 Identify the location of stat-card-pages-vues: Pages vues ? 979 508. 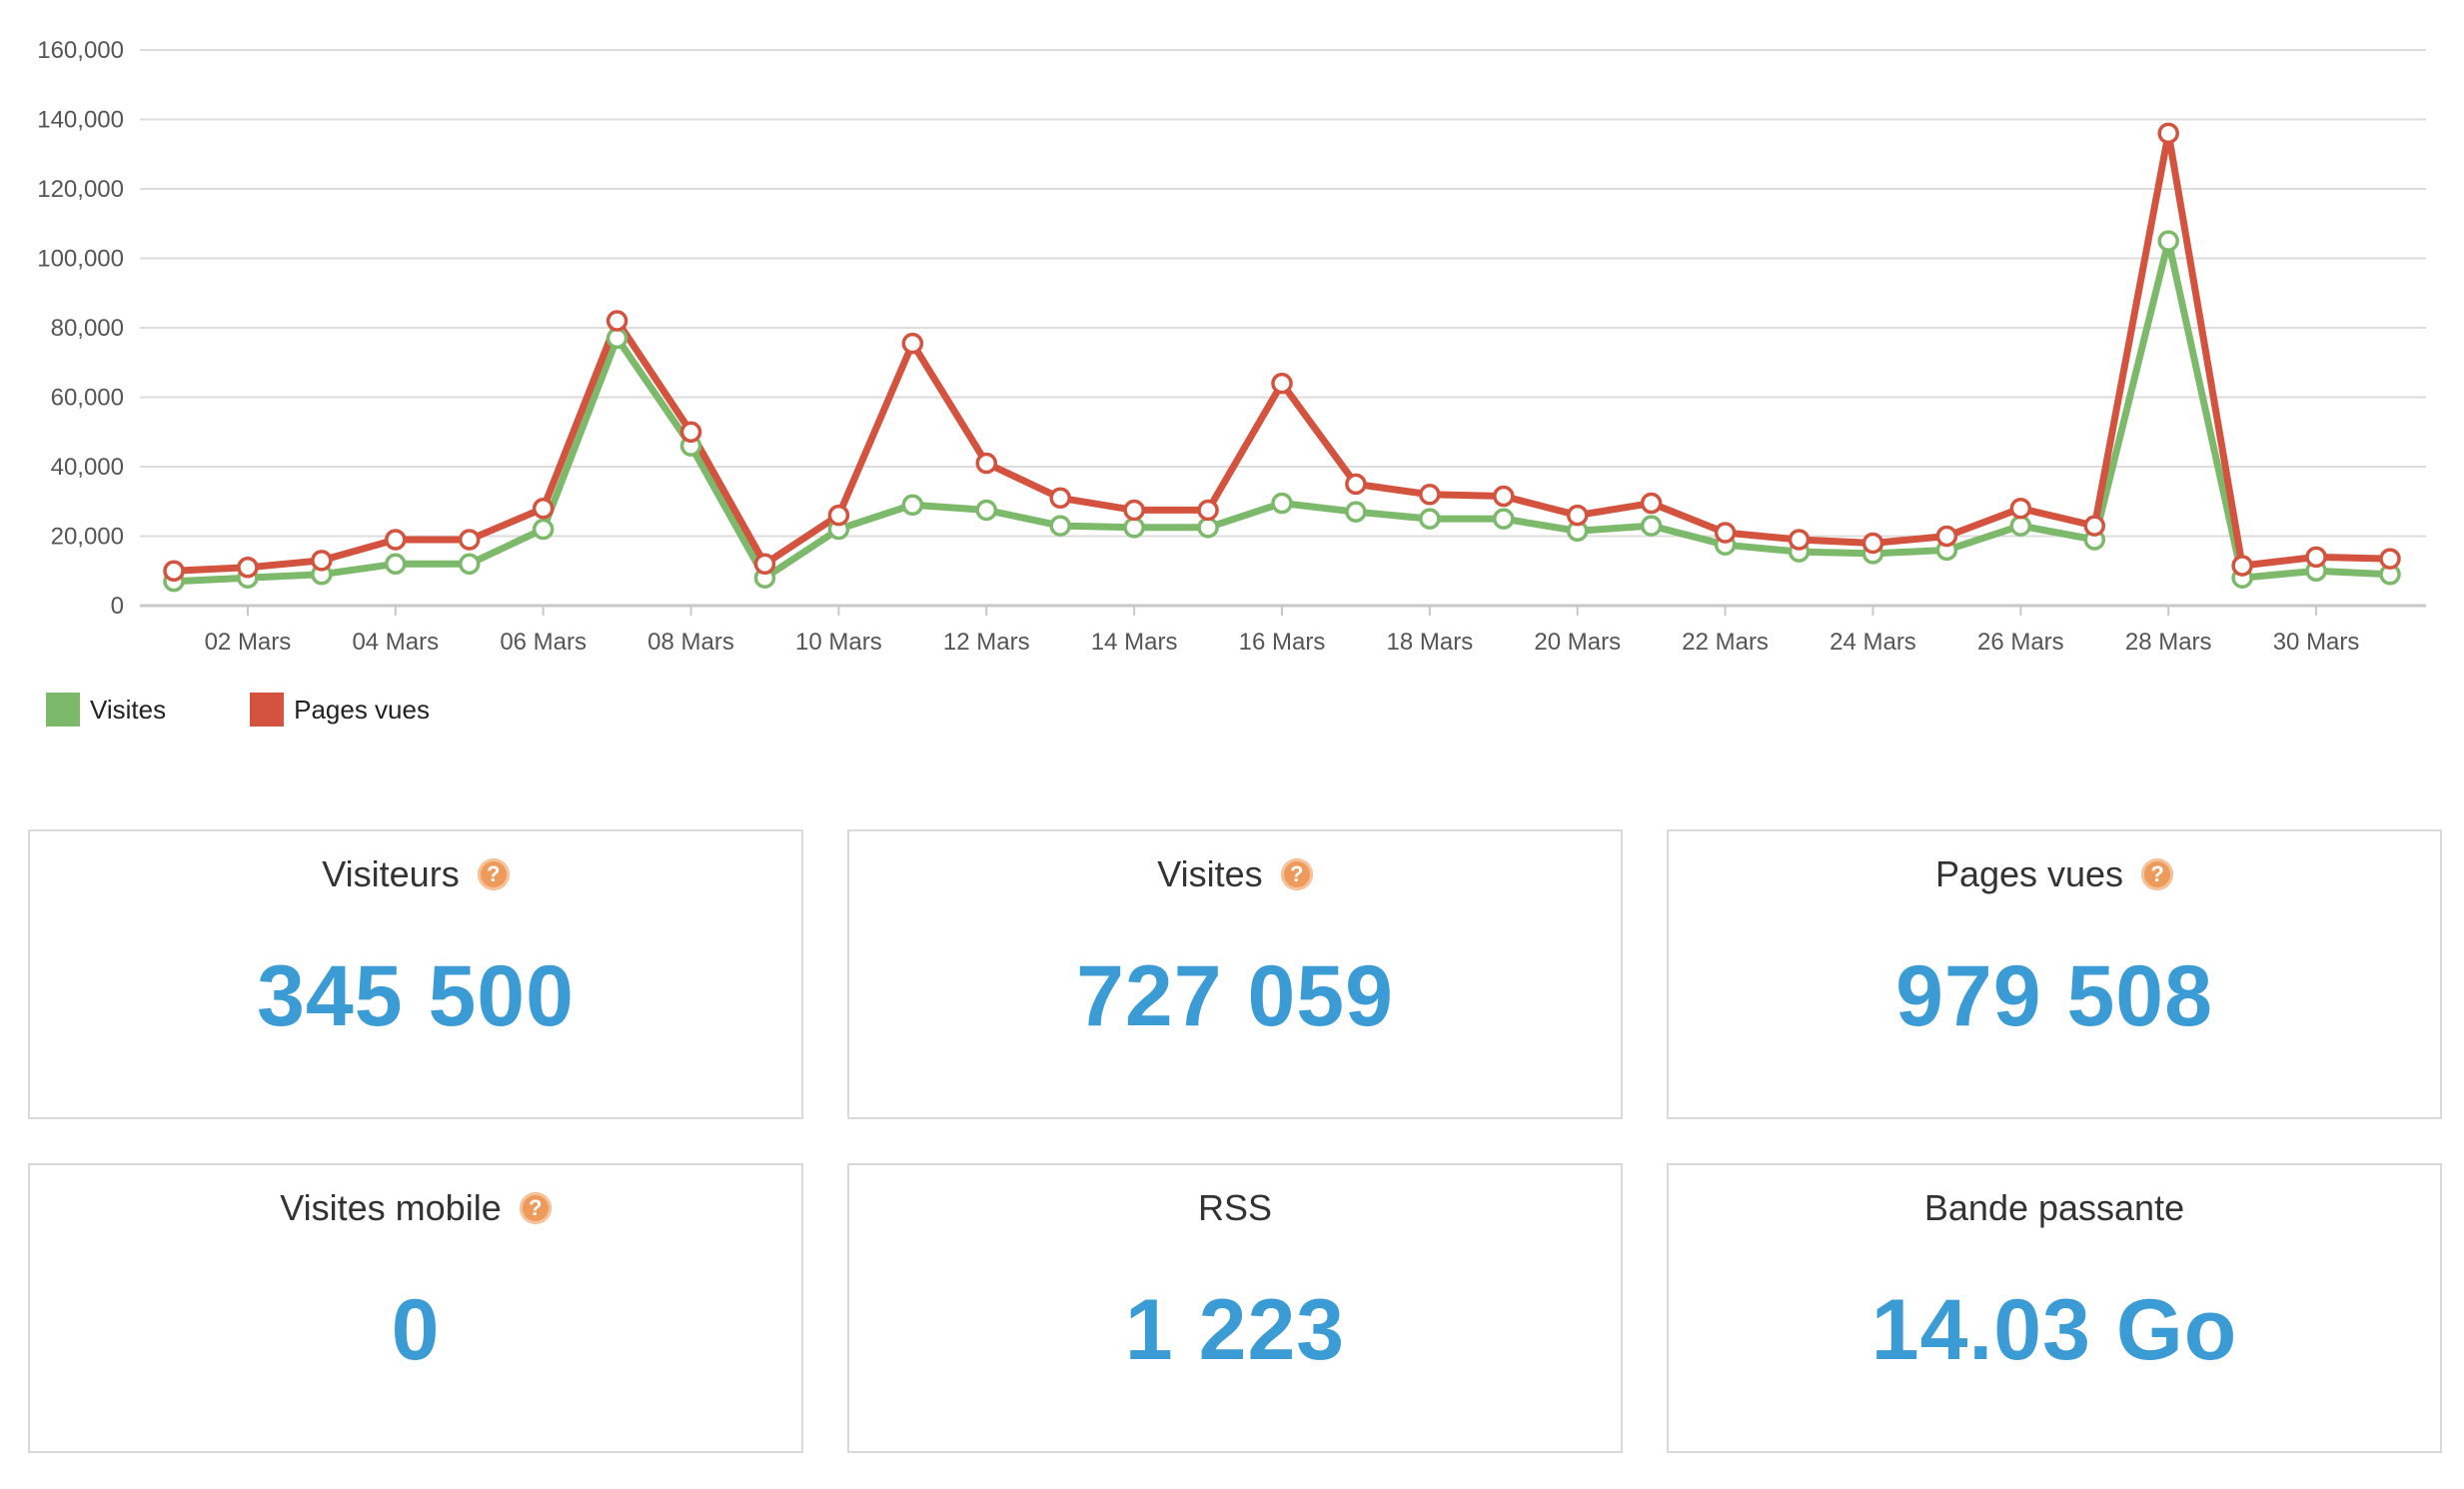
(2054, 974).